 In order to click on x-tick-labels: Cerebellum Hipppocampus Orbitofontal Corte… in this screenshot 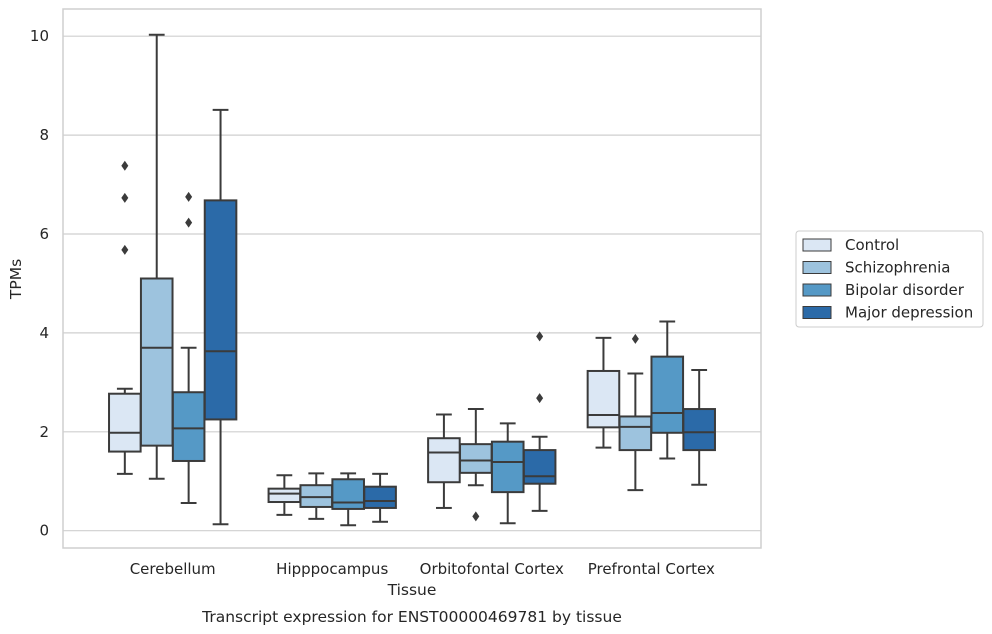, I will do `click(422, 569)`.